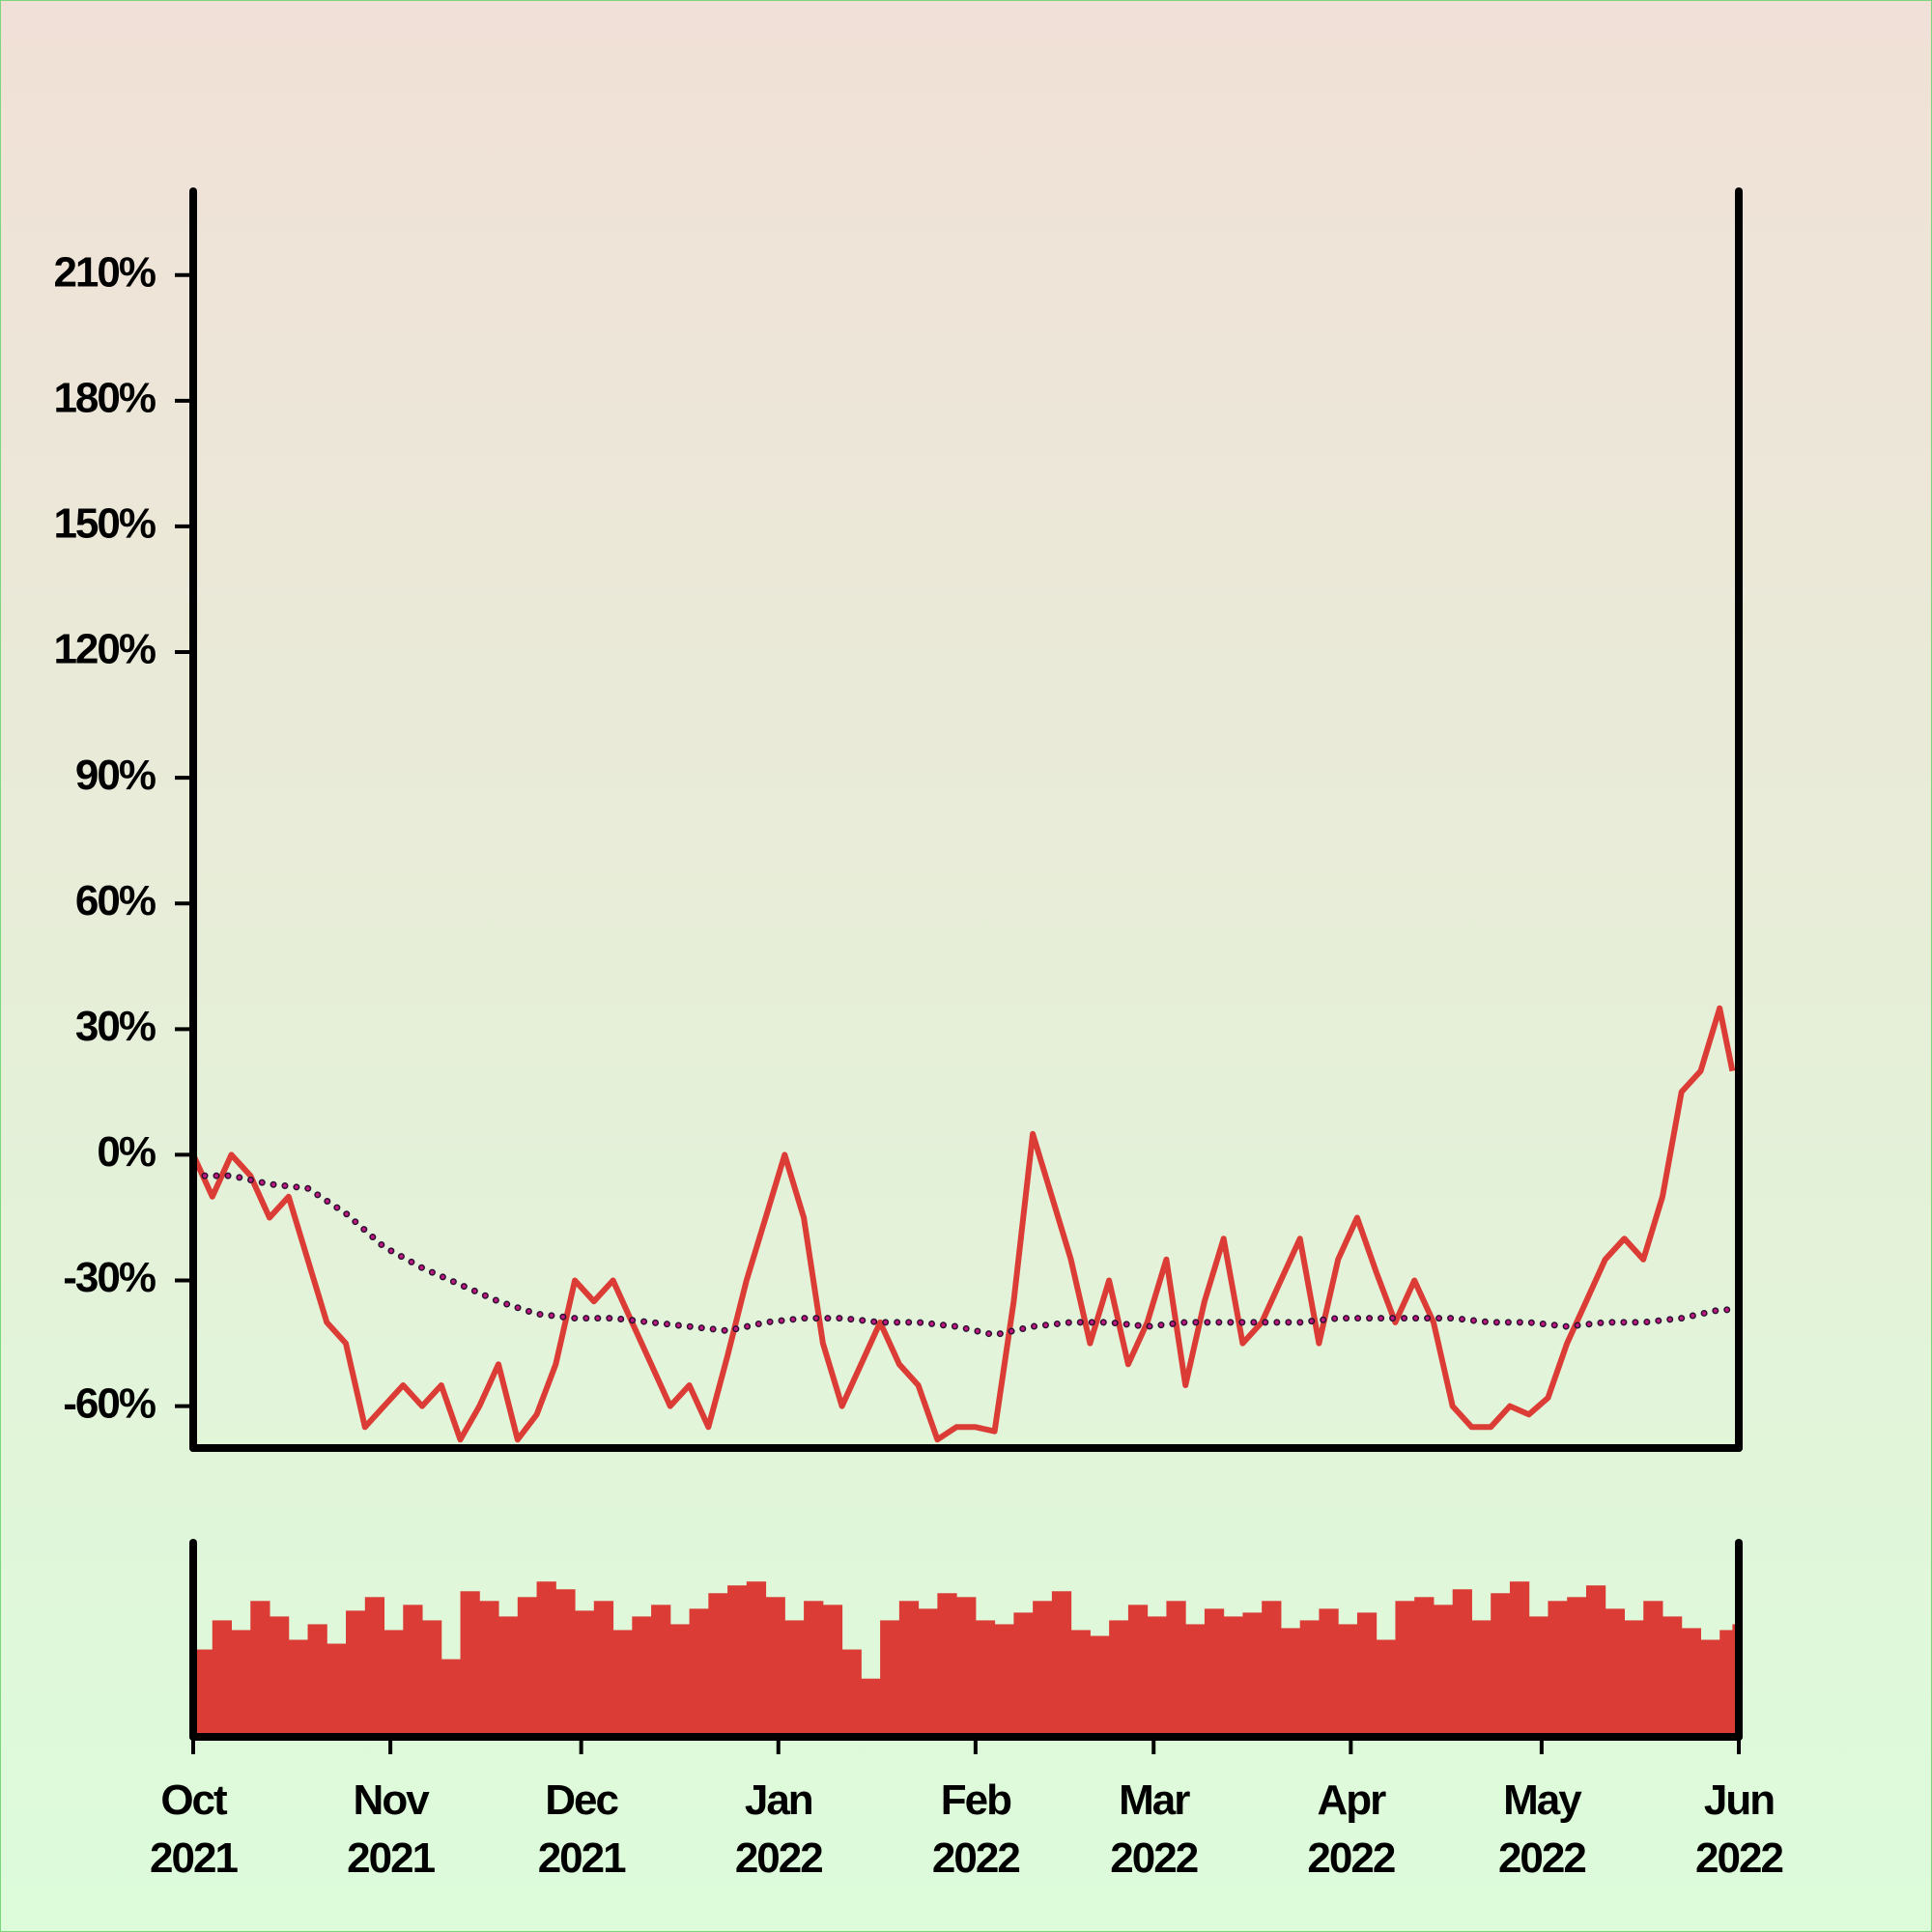  Describe the element at coordinates (1154, 1800) in the screenshot. I see `x-tick-label-line: Mar` at that location.